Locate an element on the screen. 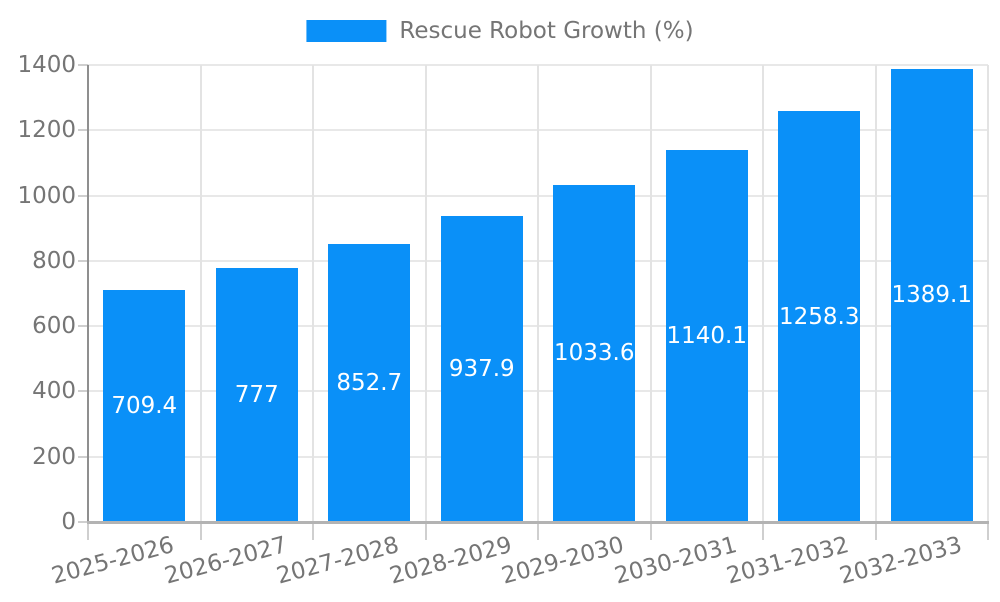 This screenshot has width=1000, height=602. y-tick-label: 800 is located at coordinates (54, 260).